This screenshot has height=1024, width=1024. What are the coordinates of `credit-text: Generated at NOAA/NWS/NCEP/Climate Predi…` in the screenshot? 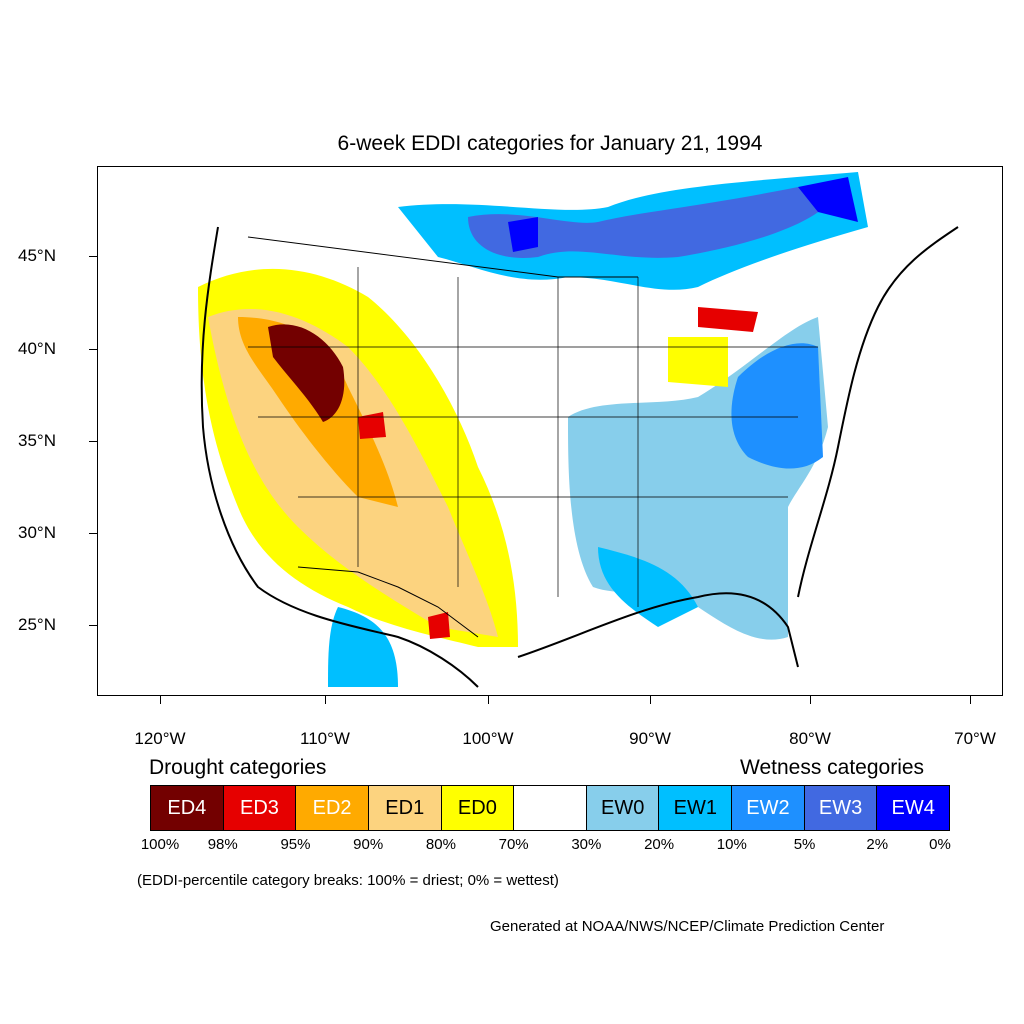 It's located at (687, 926).